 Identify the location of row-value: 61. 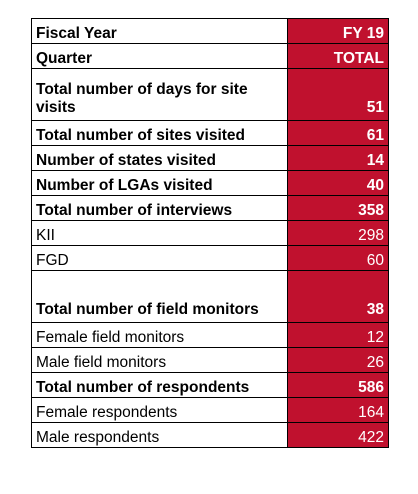
(338, 133).